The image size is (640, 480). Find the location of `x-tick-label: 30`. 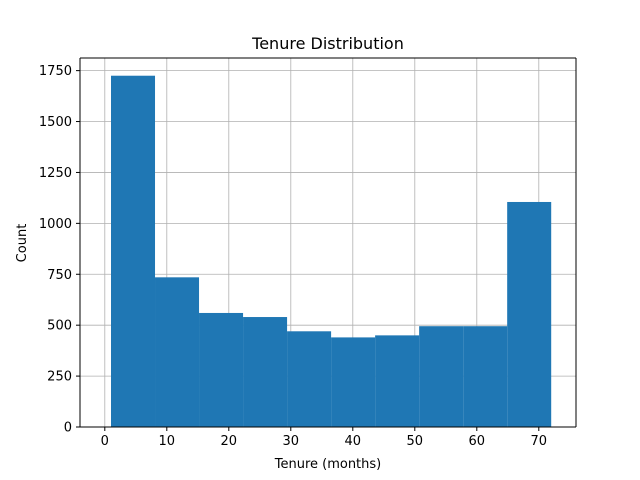

x-tick-label: 30 is located at coordinates (291, 441).